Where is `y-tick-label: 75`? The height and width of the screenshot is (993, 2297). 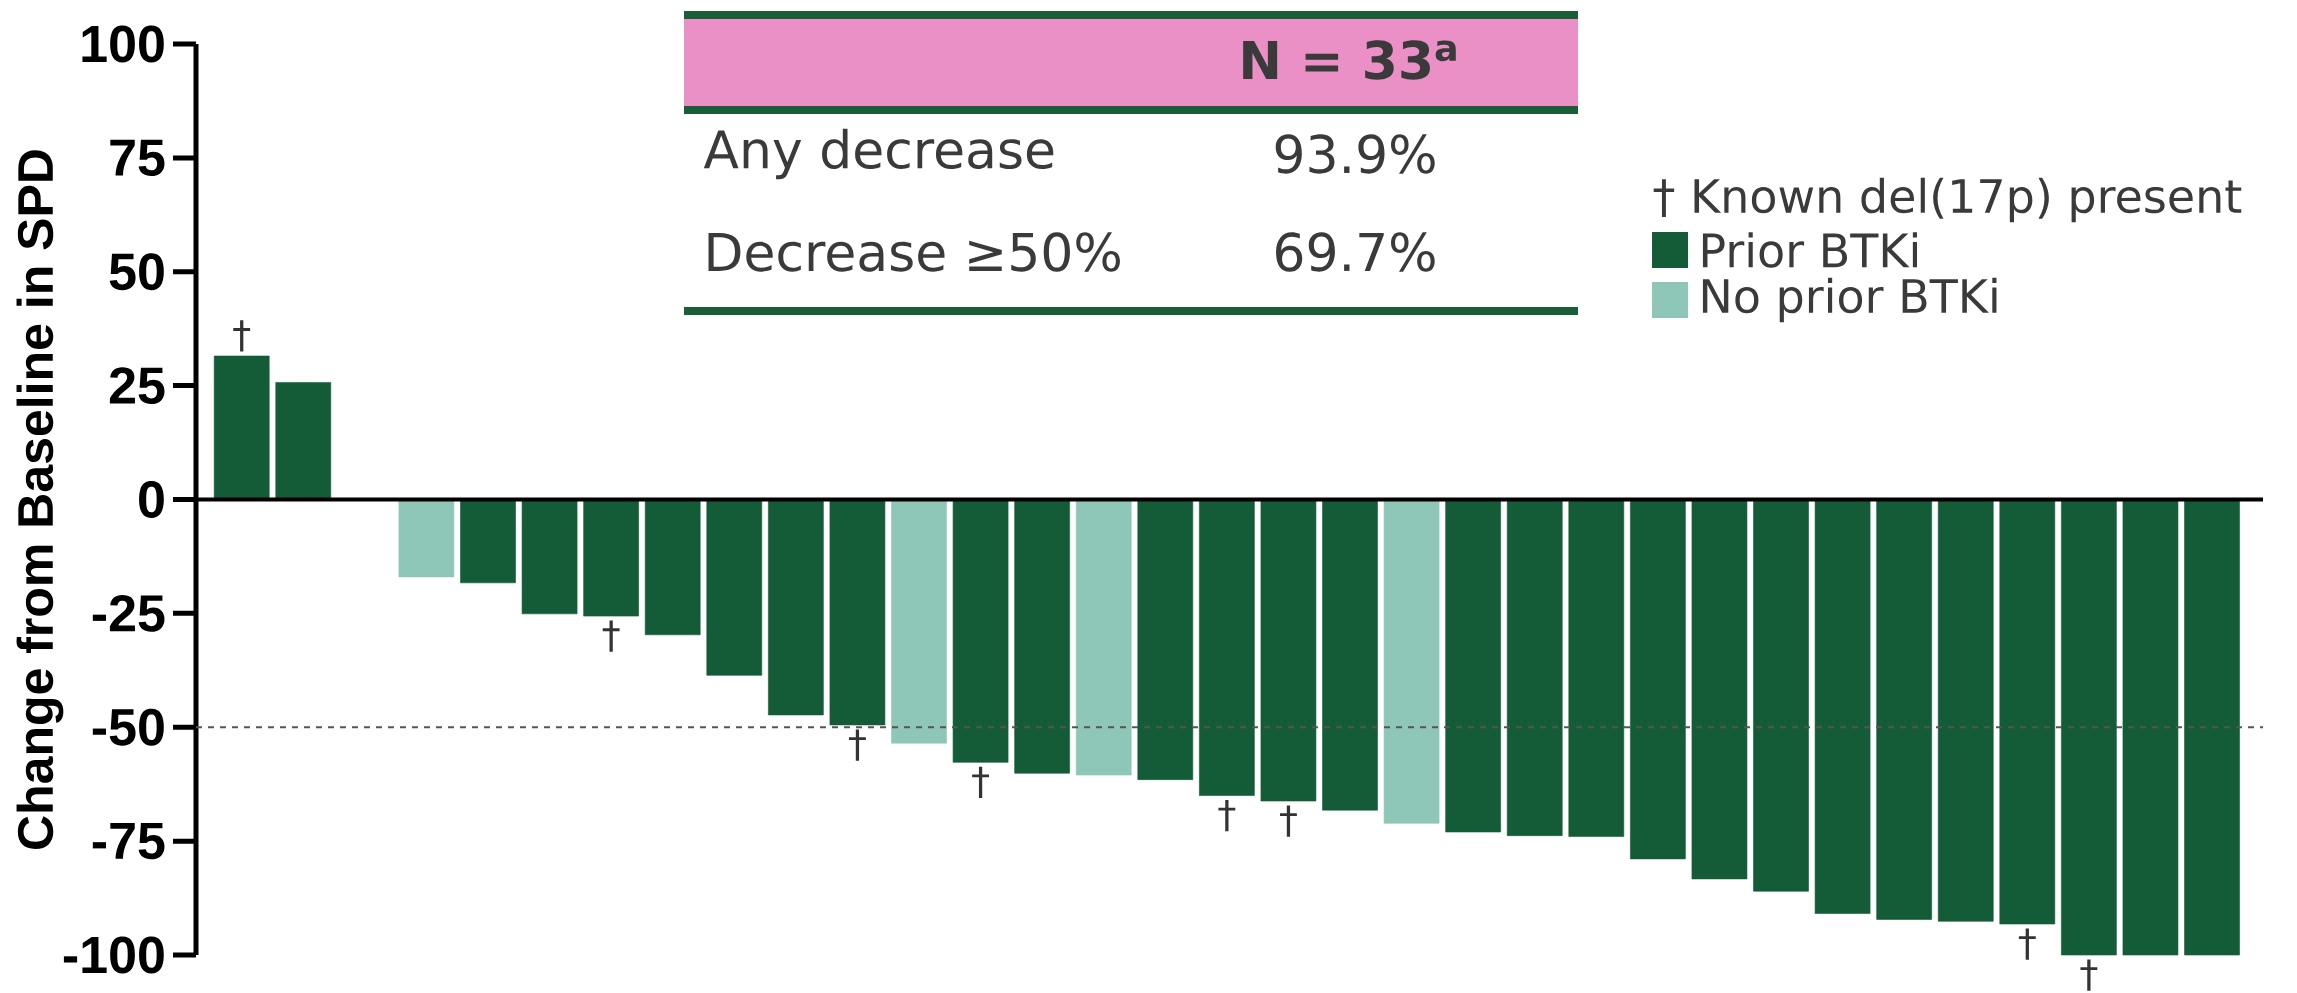 y-tick-label: 75 is located at coordinates (137, 158).